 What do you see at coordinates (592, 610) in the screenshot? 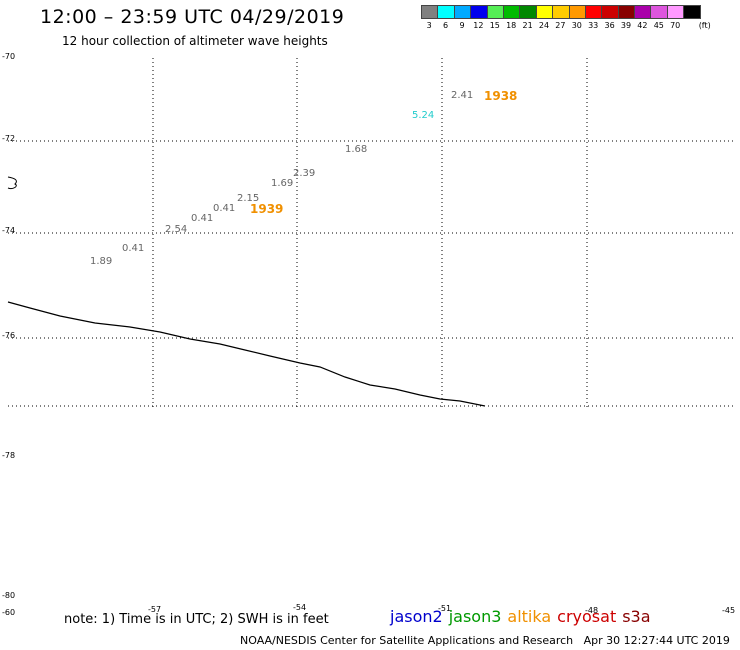
I see `longitude-label: -48` at bounding box center [592, 610].